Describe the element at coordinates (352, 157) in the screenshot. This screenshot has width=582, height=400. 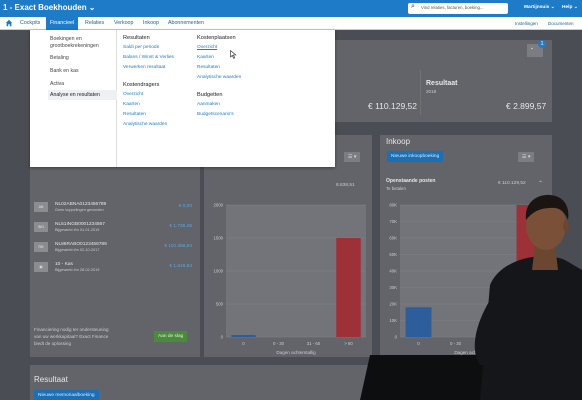
I see `verkoop-options-button: ☰ ▾` at that location.